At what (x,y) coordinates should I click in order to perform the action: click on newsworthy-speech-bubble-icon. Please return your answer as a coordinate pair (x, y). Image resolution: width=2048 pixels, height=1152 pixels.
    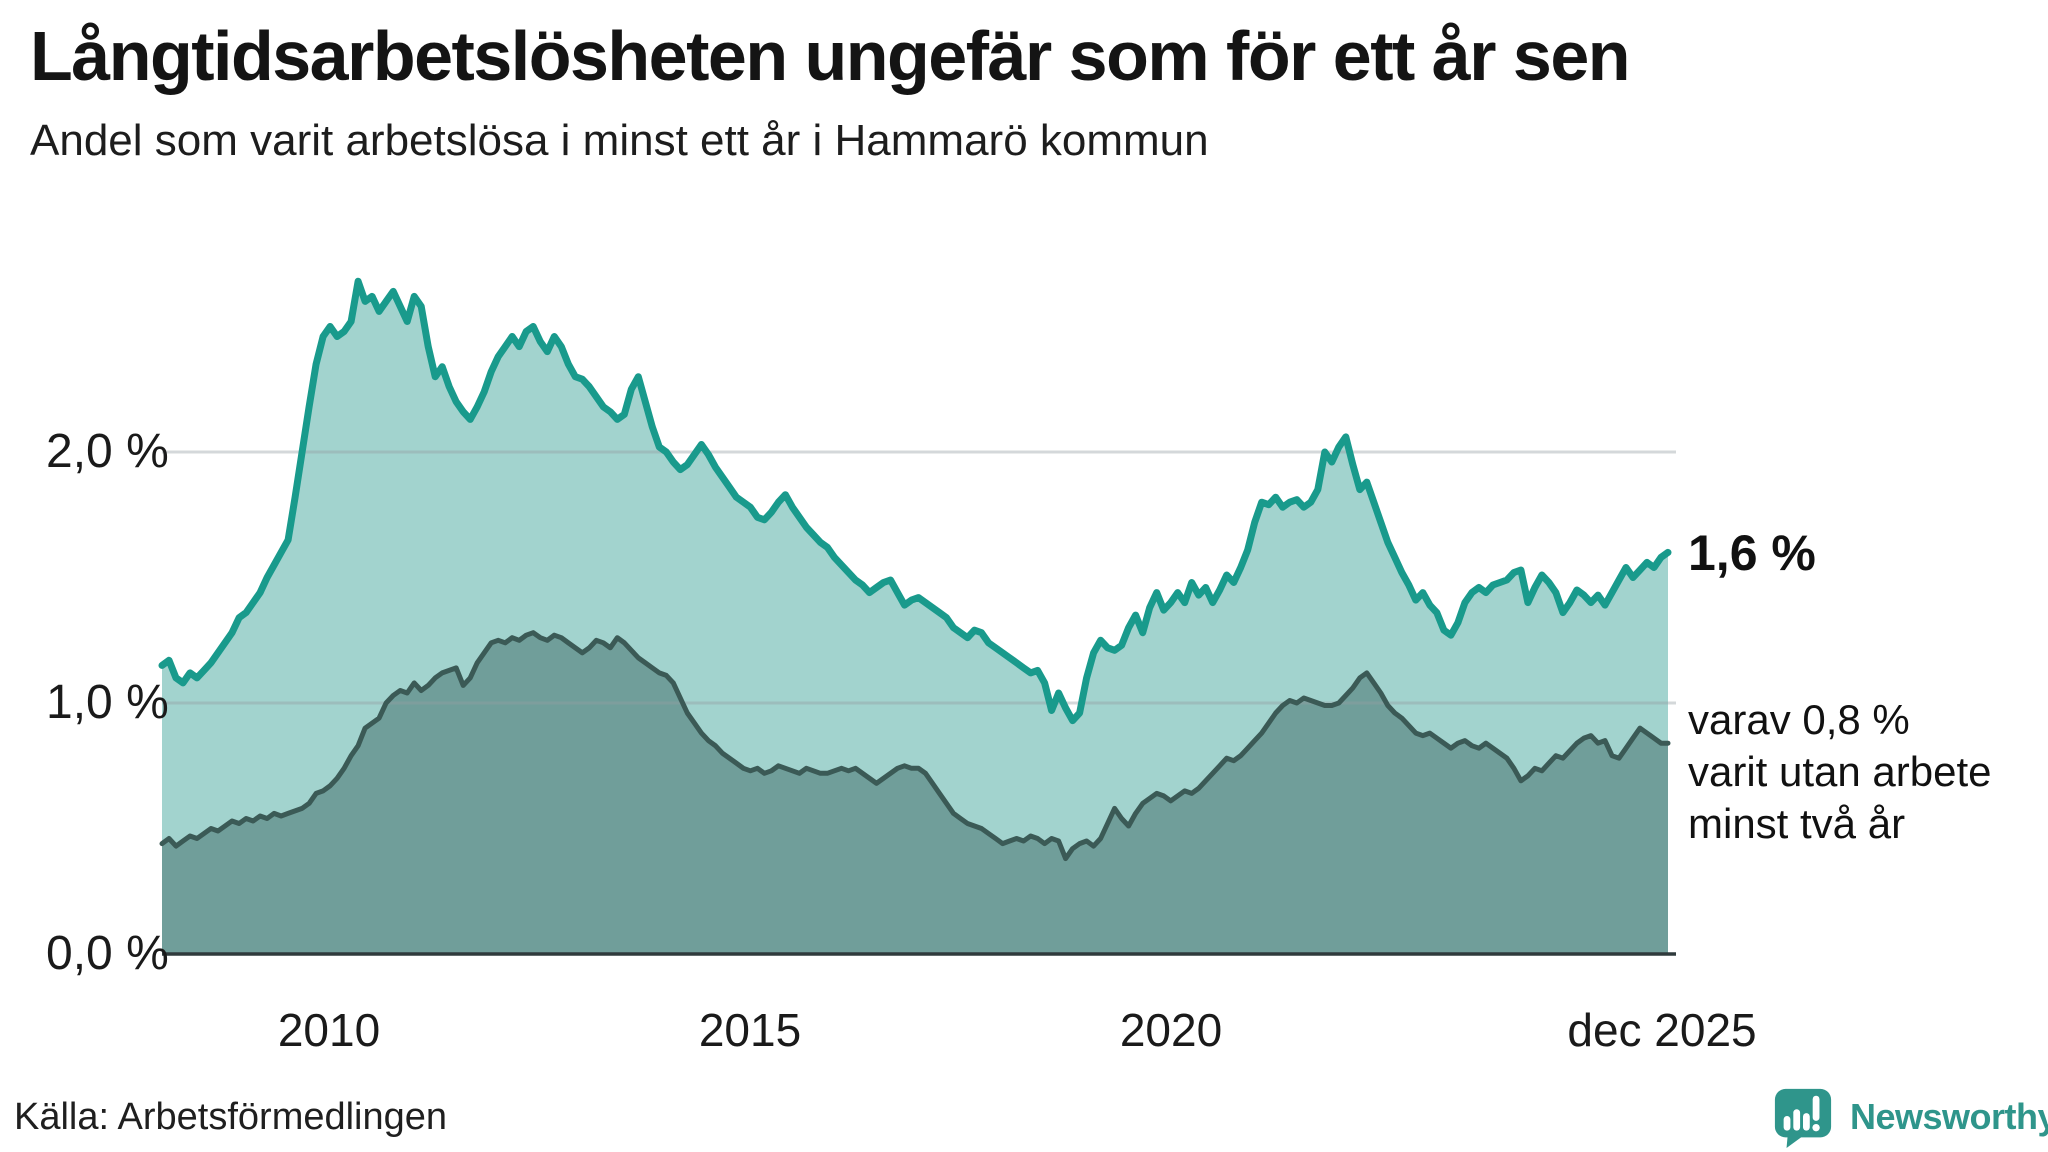
    Looking at the image, I should click on (1803, 1118).